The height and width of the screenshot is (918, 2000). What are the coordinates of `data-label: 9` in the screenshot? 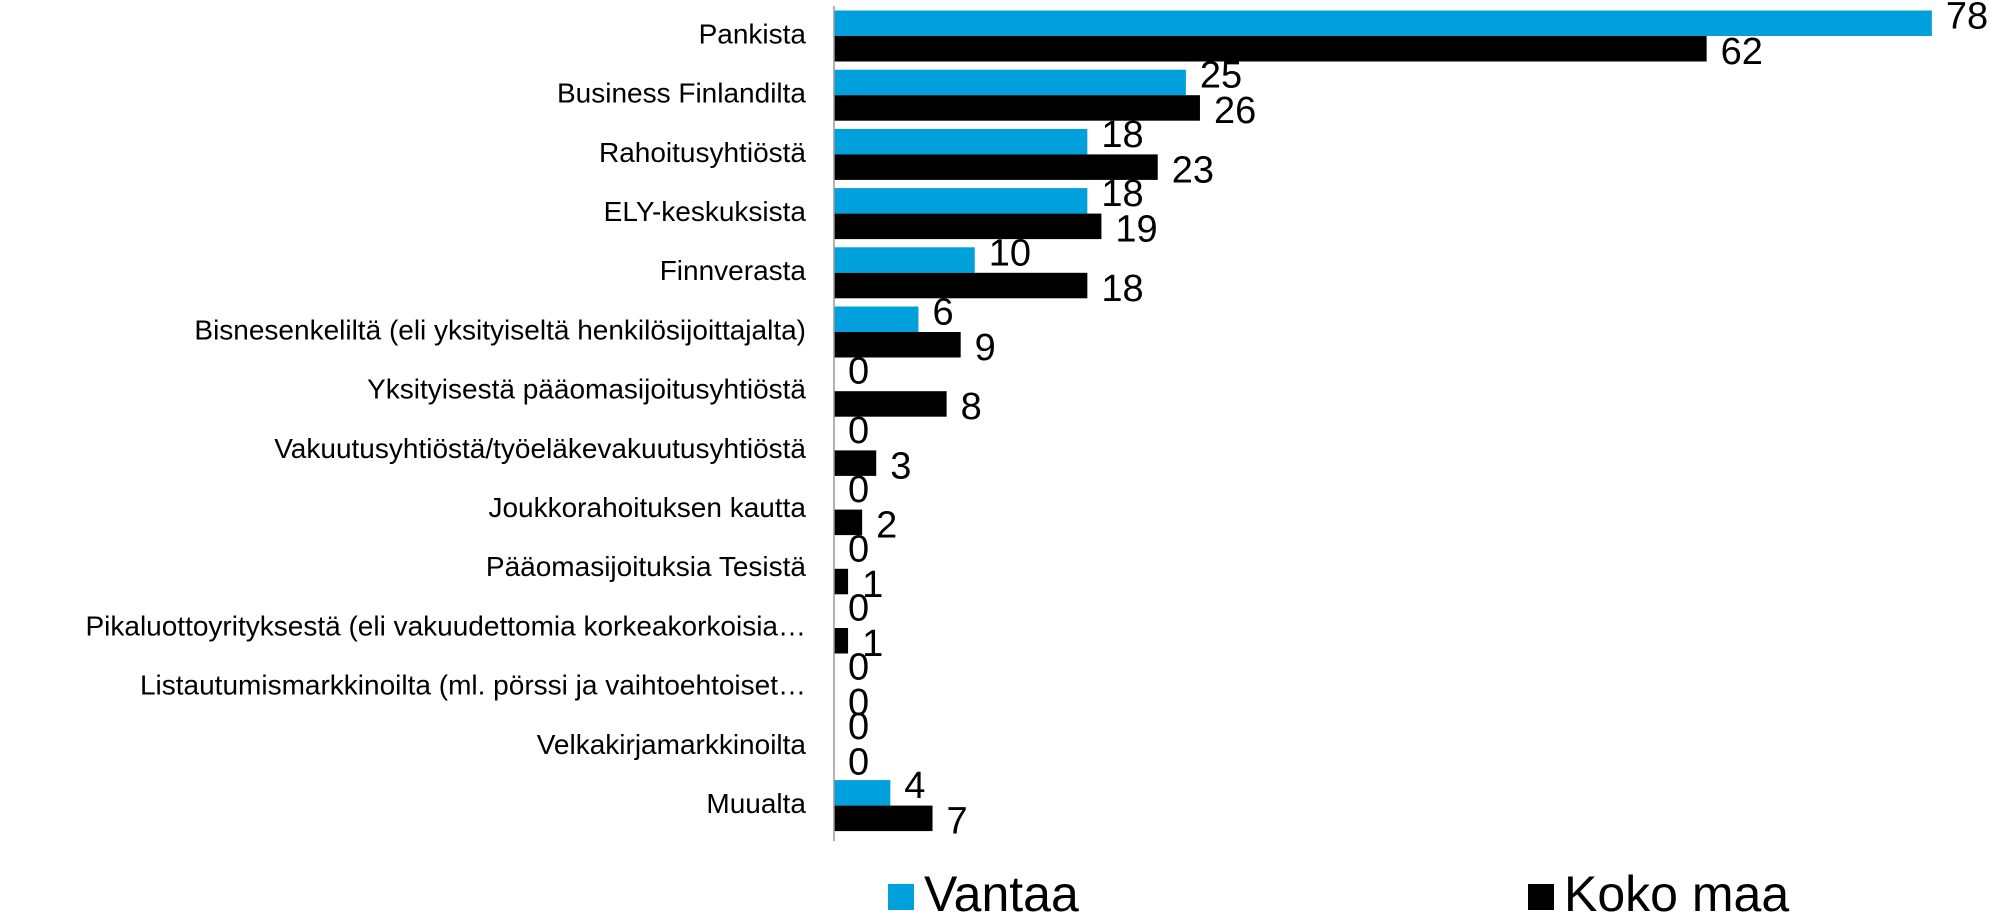 It's located at (985, 348).